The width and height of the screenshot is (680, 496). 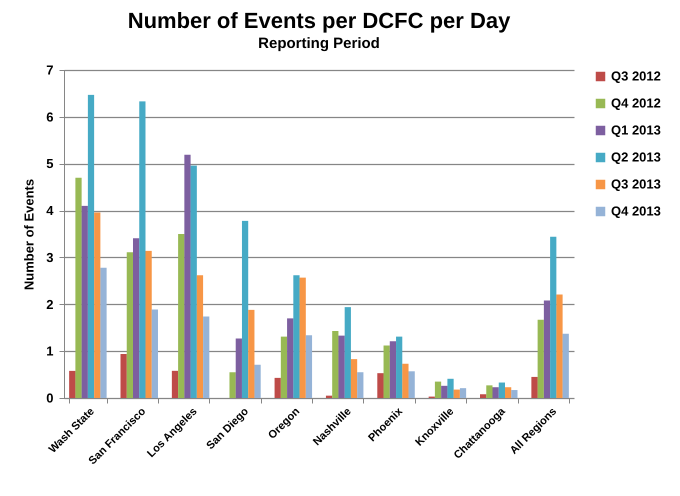 I want to click on legend-label: Q1 2013, so click(x=636, y=130).